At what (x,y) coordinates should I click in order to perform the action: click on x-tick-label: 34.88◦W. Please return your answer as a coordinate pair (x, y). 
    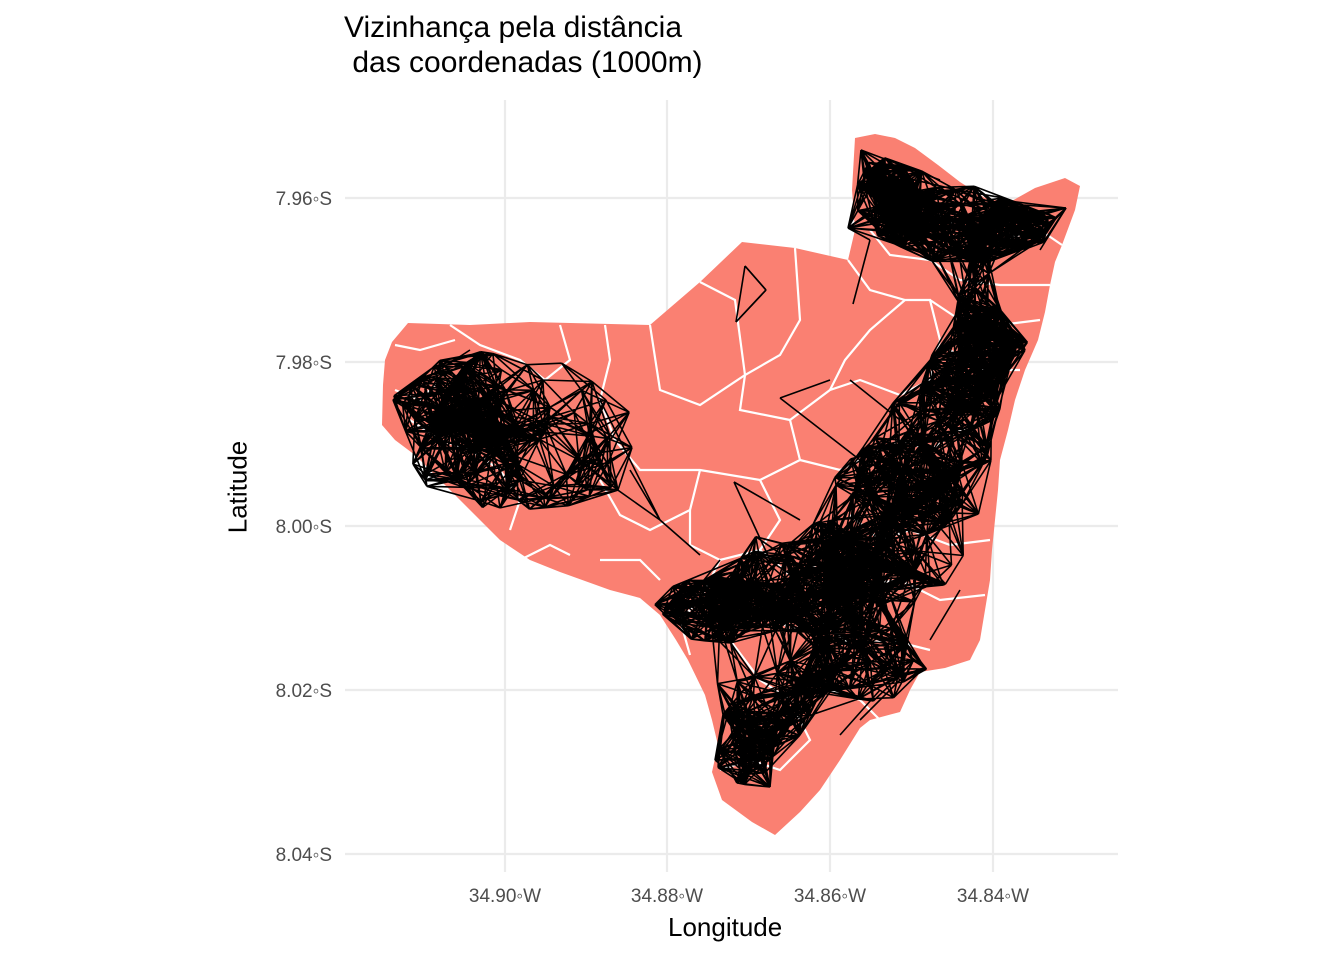
    Looking at the image, I should click on (667, 896).